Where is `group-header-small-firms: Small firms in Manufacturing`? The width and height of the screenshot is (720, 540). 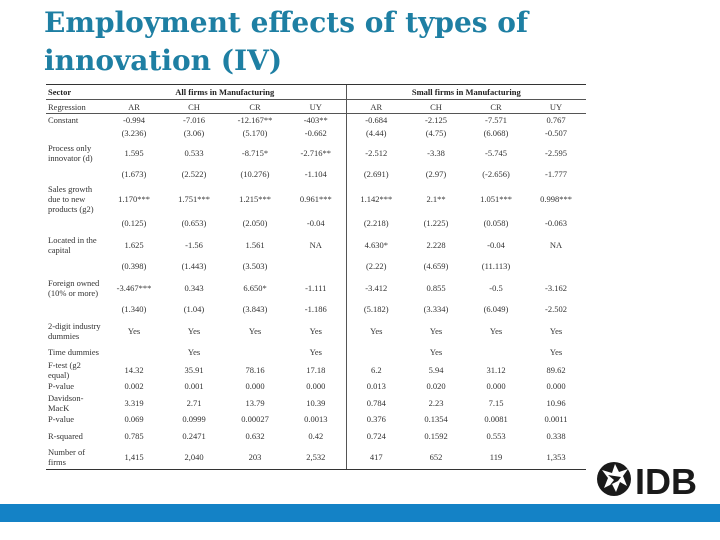
group-header-small-firms: Small firms in Manufacturing is located at coordinates (466, 92).